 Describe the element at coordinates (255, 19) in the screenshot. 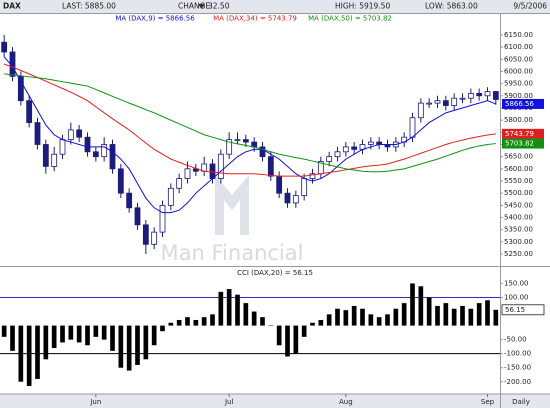

I see `legend-entry: MA (DAX,34) = 5743.79` at that location.